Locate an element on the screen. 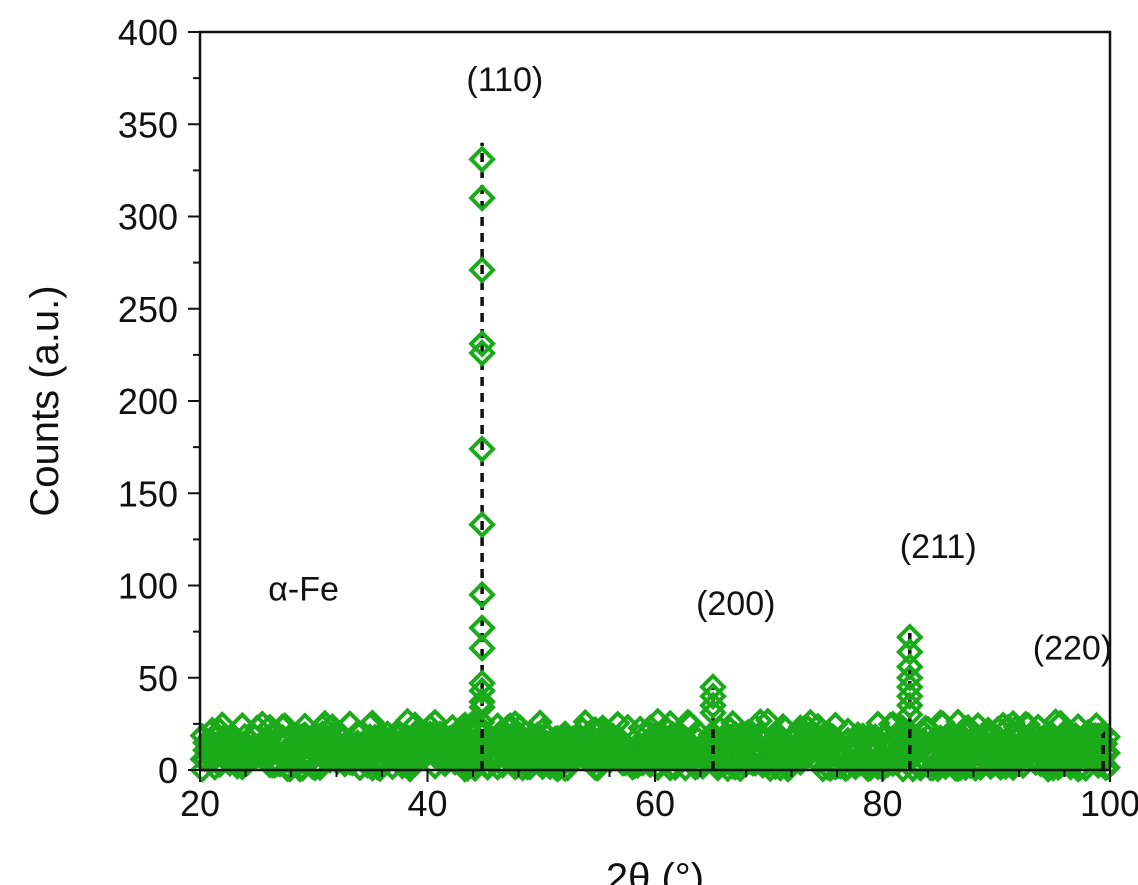 The width and height of the screenshot is (1138, 885). y-tick-labels: 0 50 100 150 200 250 300 350 400 is located at coordinates (148, 401).